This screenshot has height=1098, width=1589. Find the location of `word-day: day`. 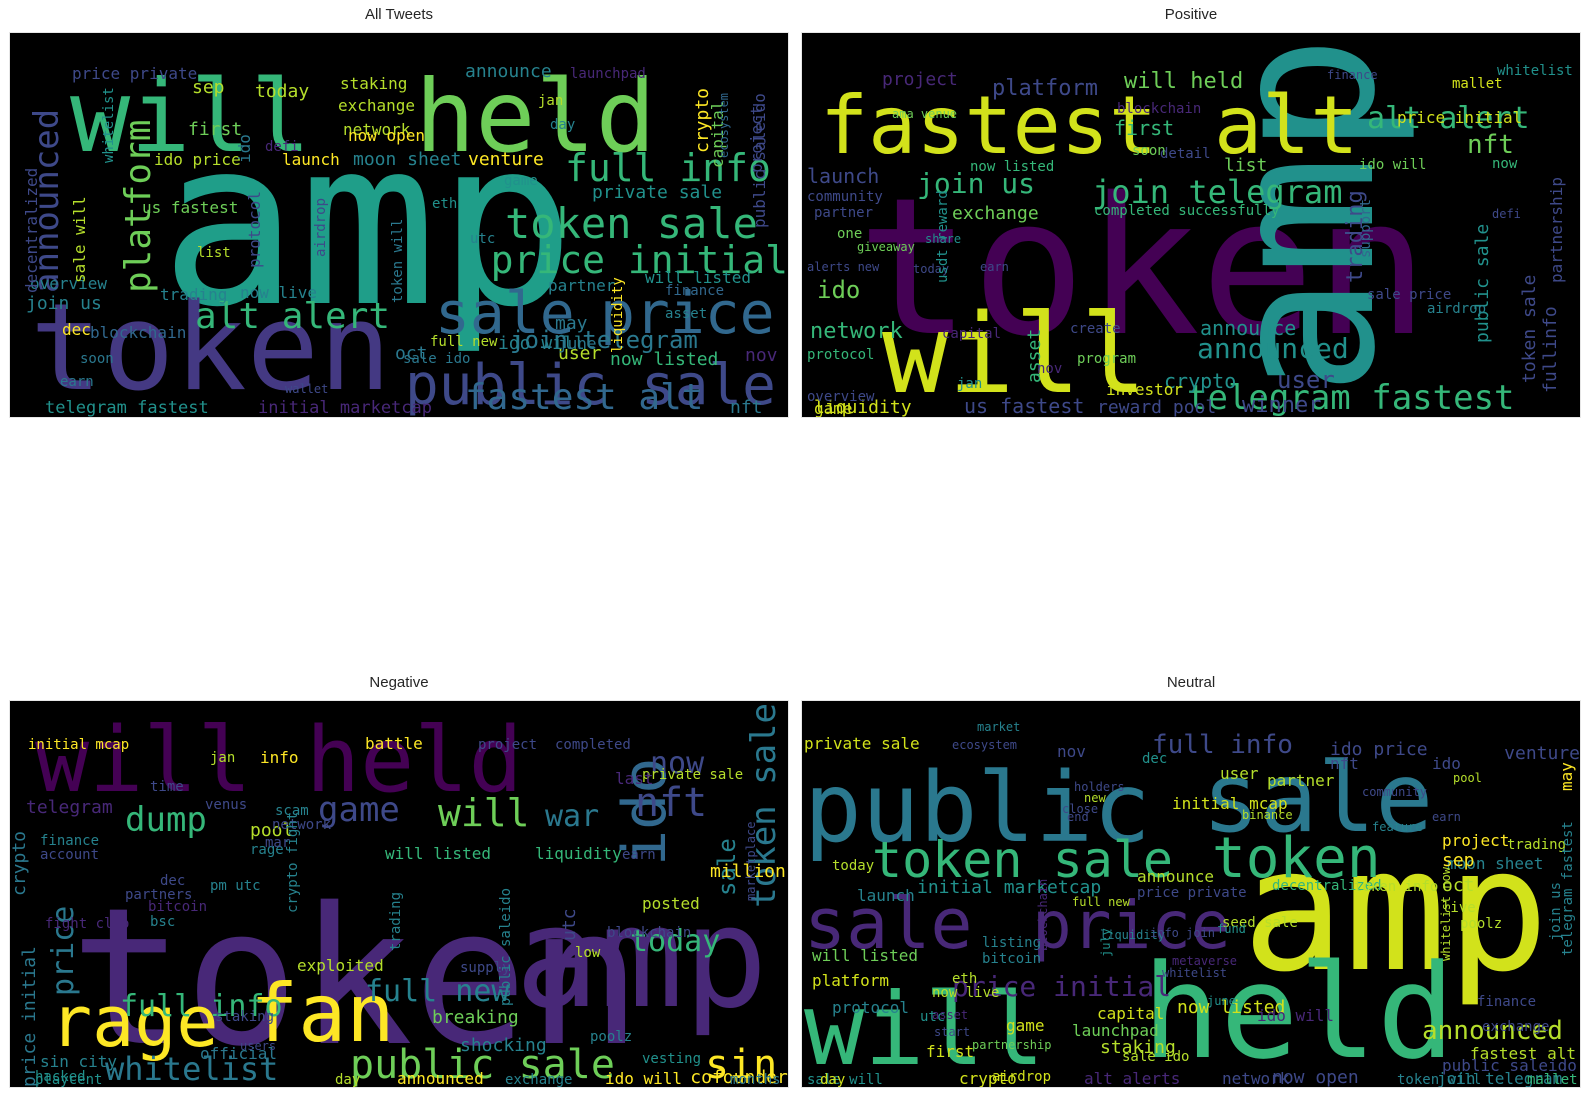

word-day: day is located at coordinates (562, 125).